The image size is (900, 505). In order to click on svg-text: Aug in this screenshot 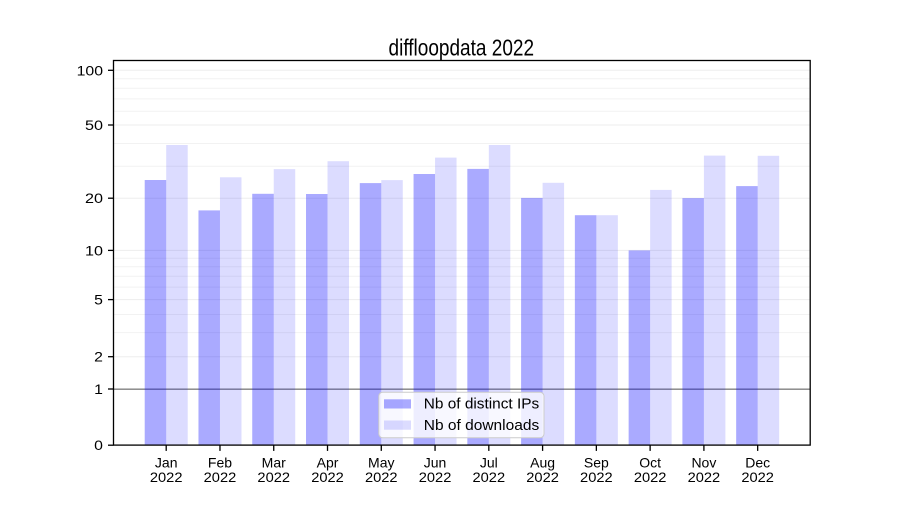, I will do `click(542, 463)`.